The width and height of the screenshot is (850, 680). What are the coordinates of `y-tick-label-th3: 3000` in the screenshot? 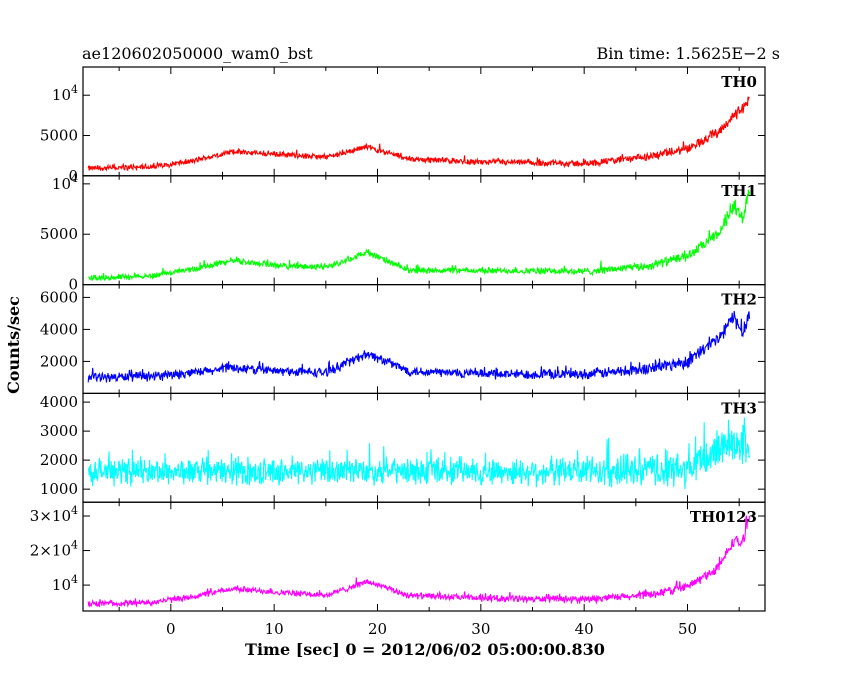 It's located at (59, 431).